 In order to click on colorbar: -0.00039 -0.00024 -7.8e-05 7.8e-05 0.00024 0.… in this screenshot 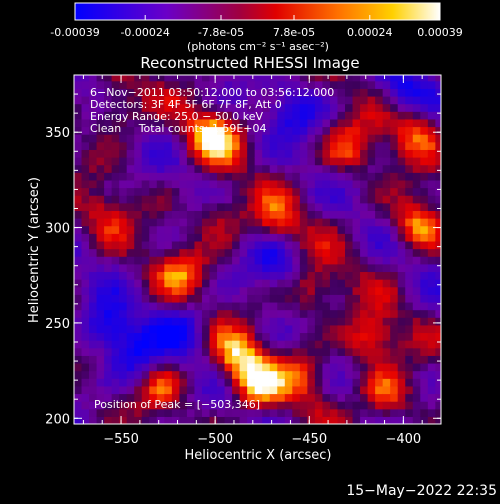, I will do `click(256, 27)`.